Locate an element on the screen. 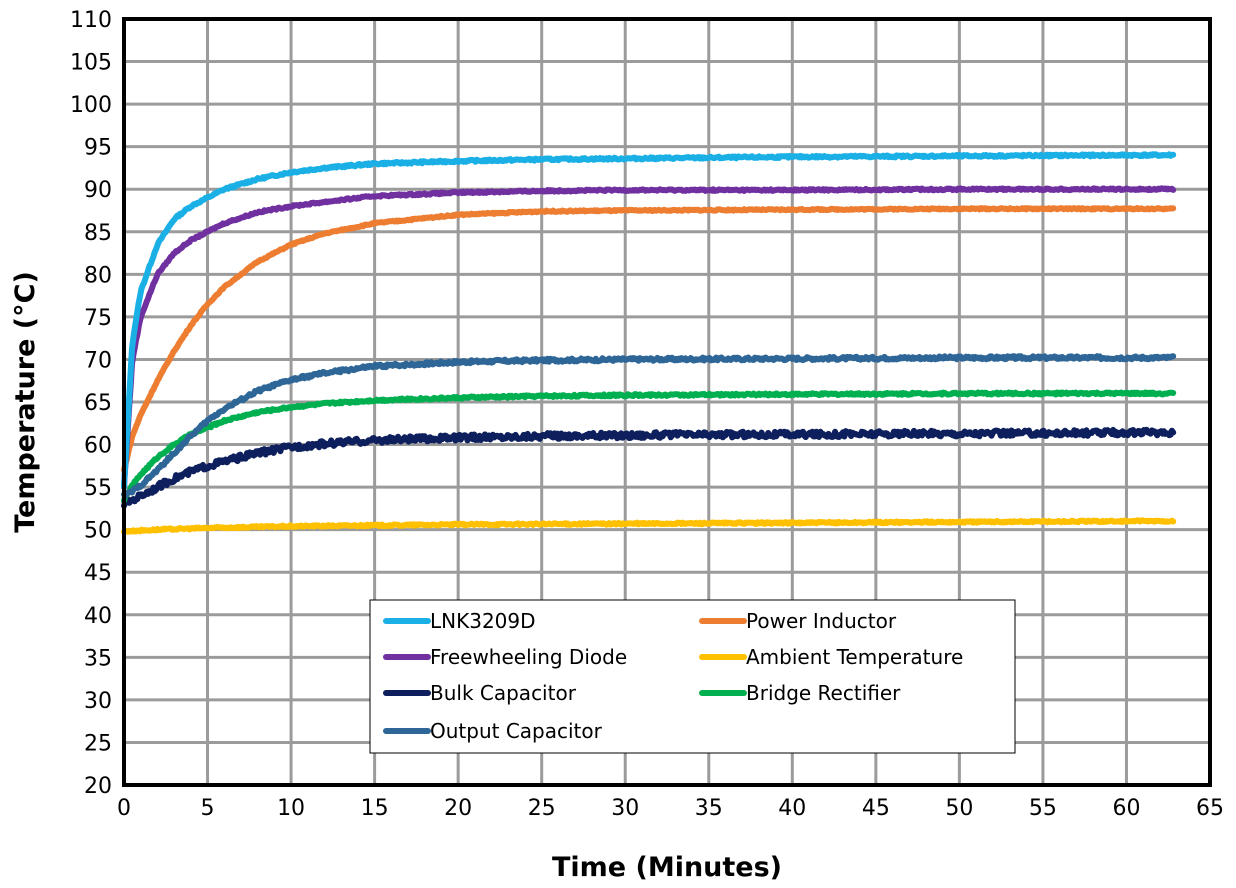  y-tick-label: 20 is located at coordinates (98, 786).